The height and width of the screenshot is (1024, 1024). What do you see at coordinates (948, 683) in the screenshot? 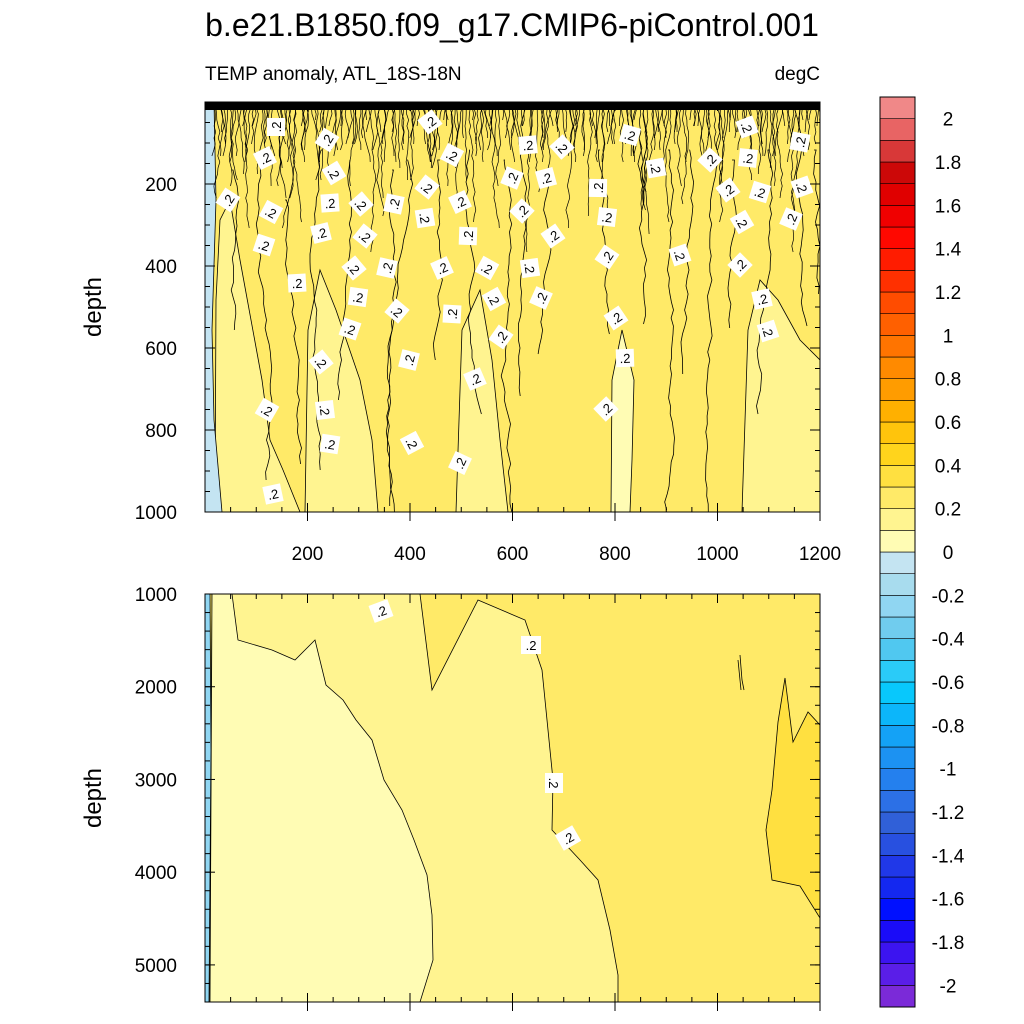
I see `colorbar-tick-label: -0.6` at bounding box center [948, 683].